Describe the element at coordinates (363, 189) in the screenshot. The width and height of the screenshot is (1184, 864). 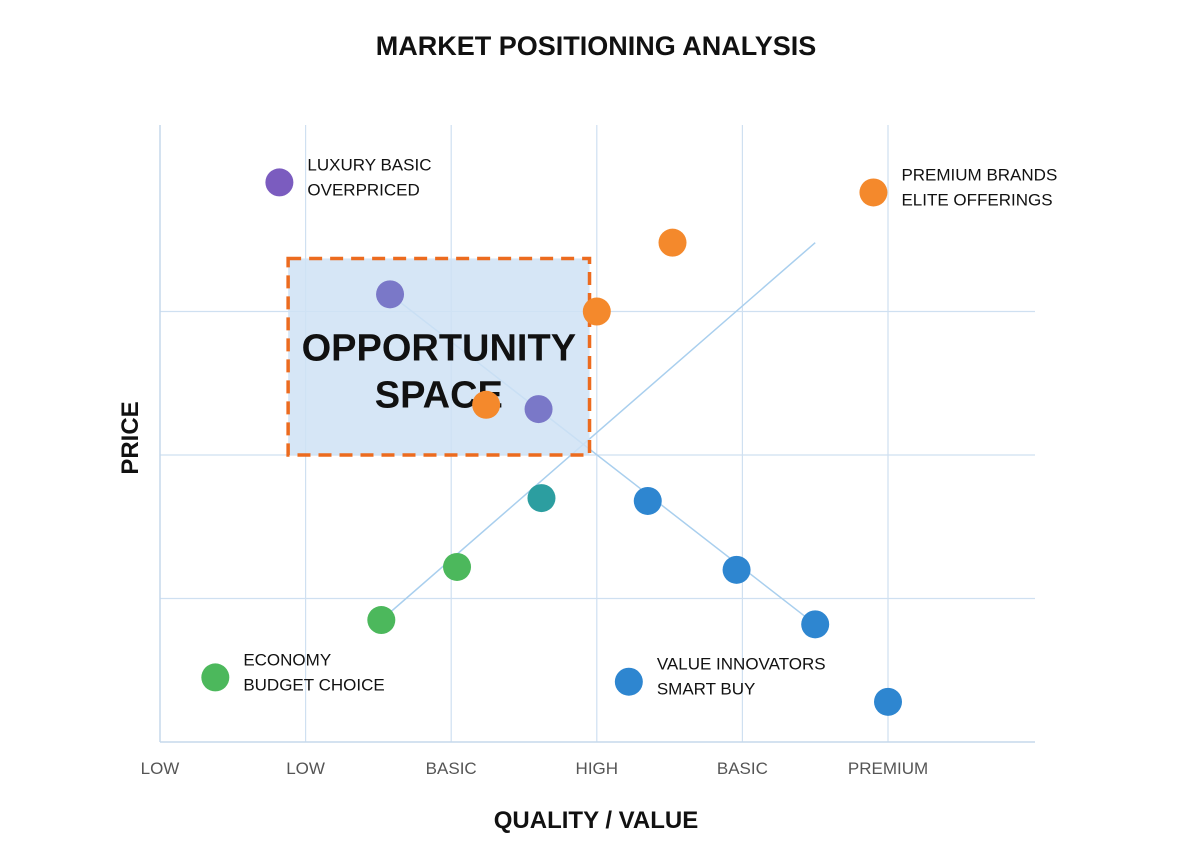
I see `cluster-label: OVERPRICED` at that location.